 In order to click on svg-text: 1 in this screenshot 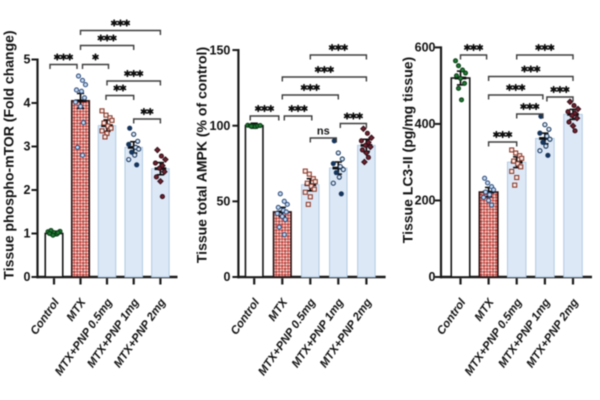, I will do `click(27, 234)`.